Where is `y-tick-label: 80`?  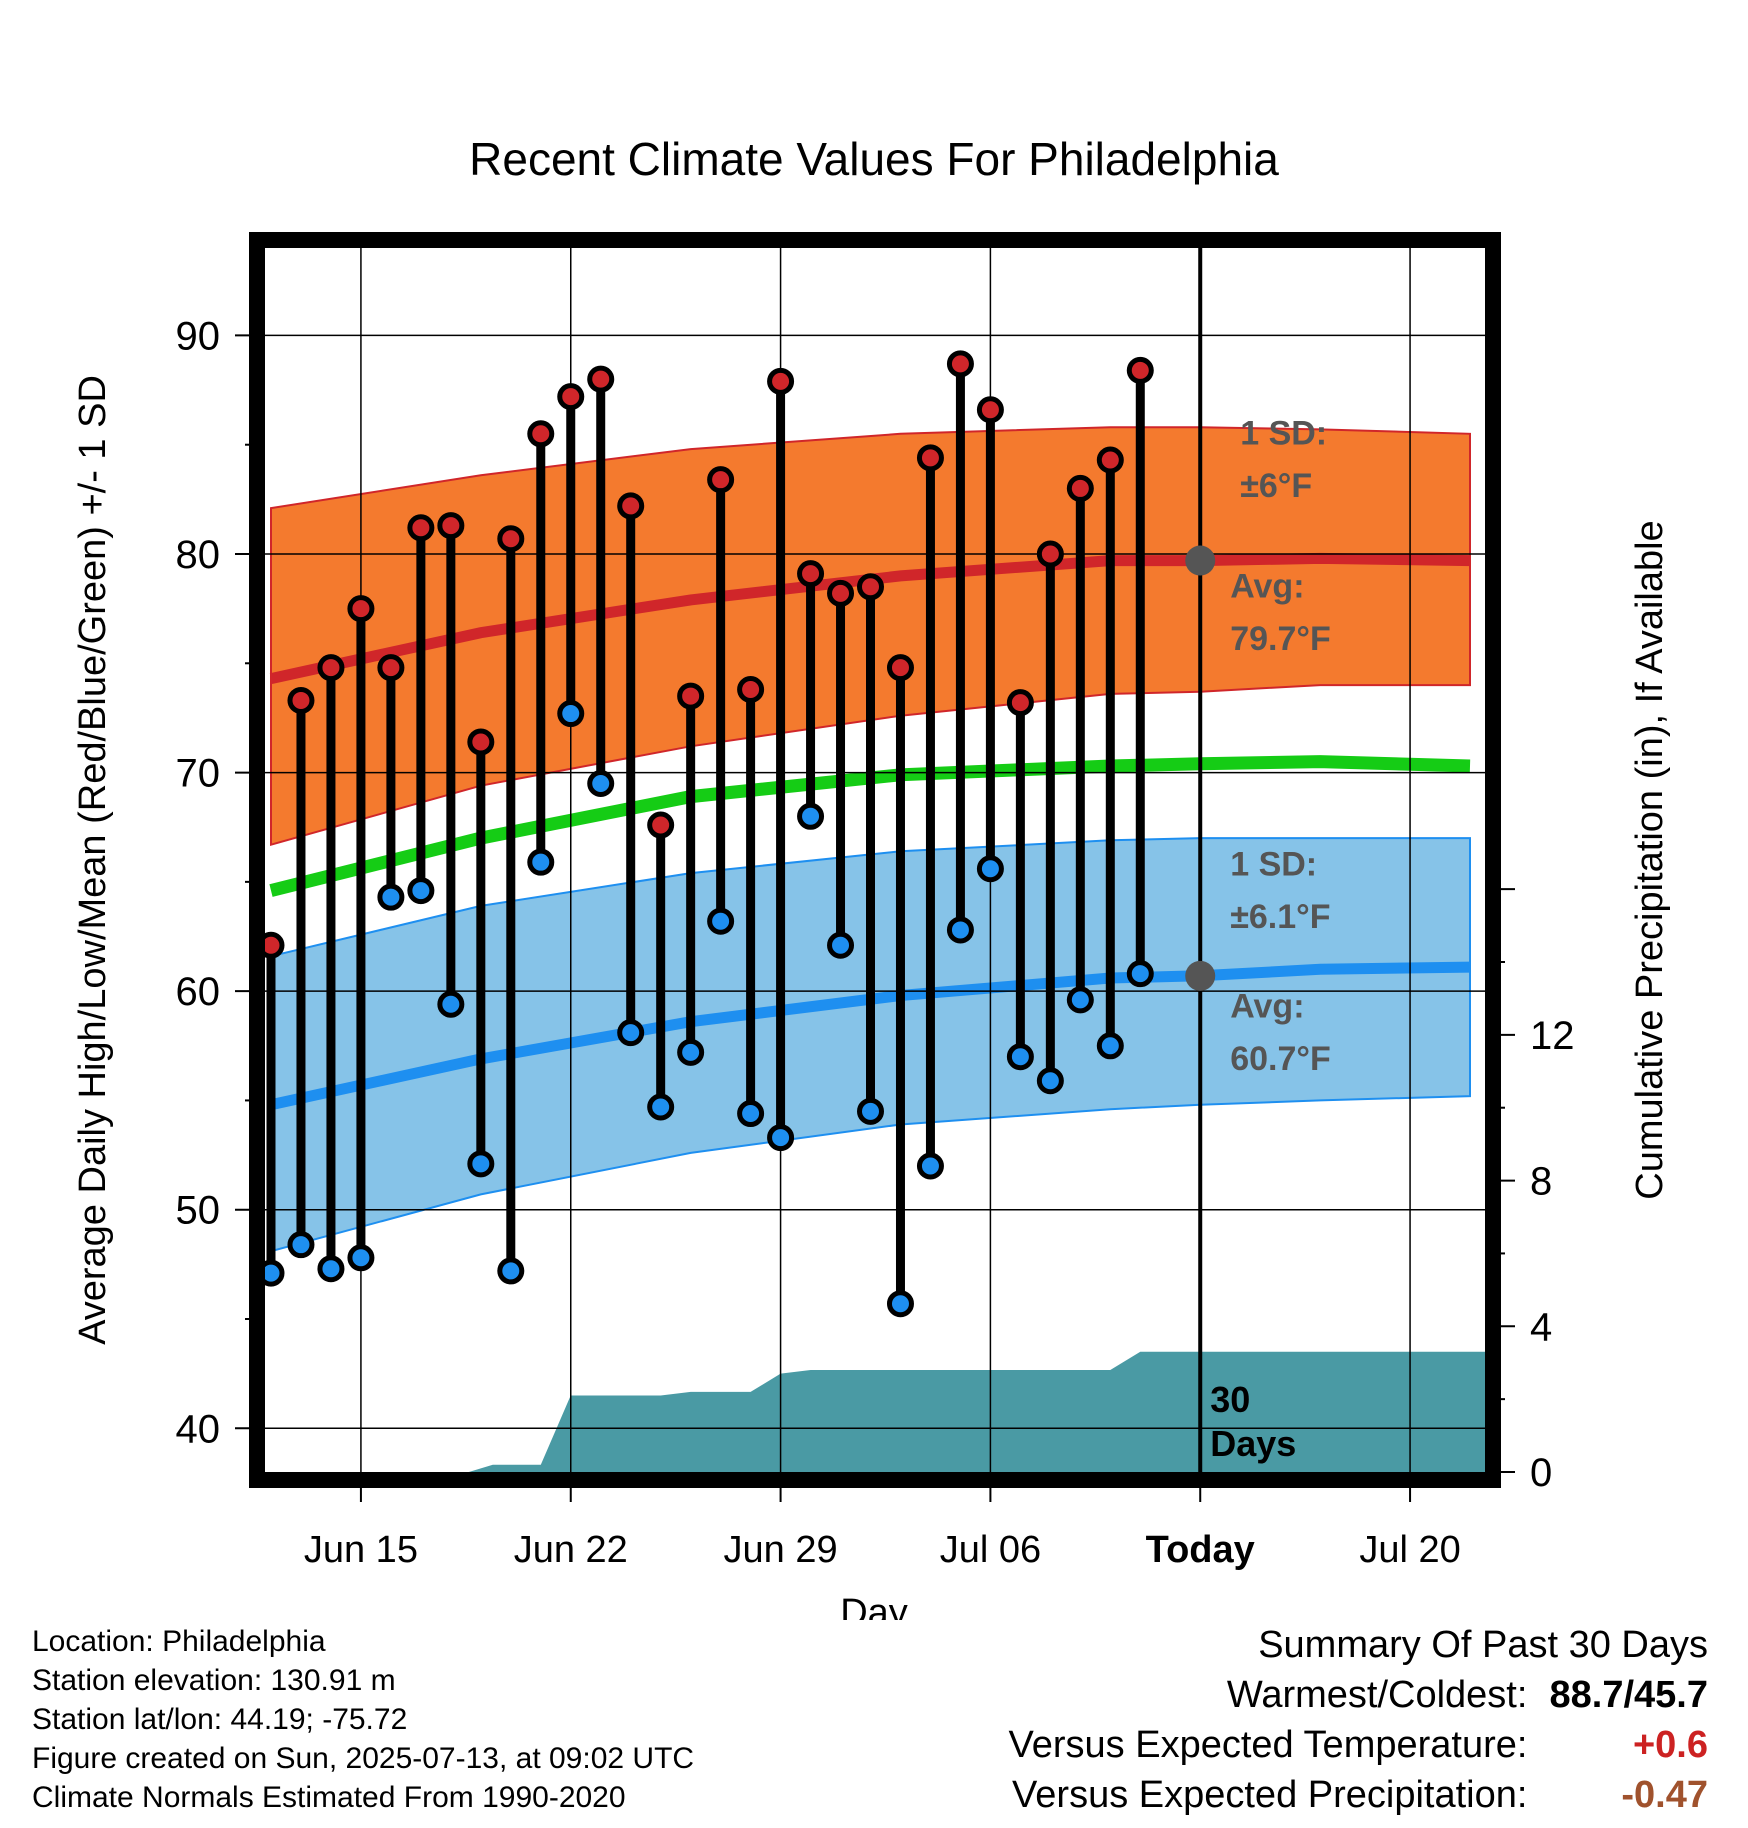 y-tick-label: 80 is located at coordinates (198, 555).